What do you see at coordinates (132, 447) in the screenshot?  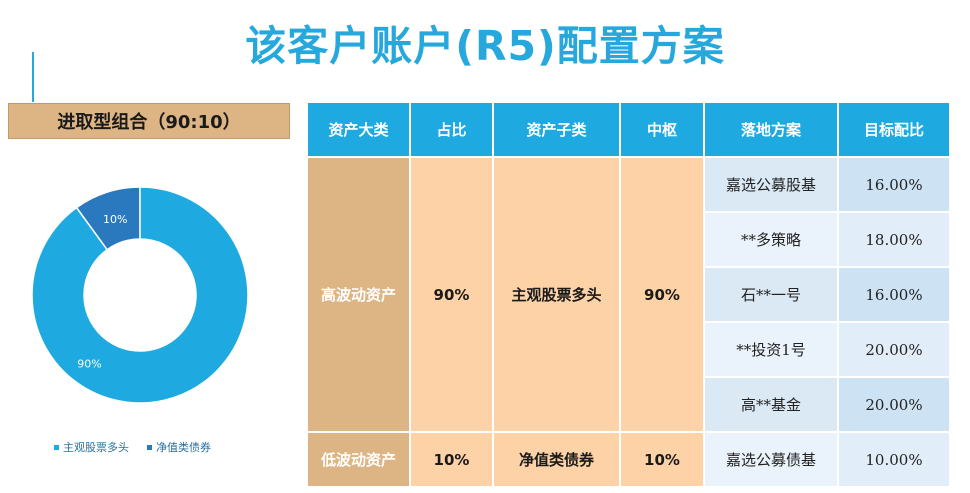 I see `chart-legend: 主观股票多头 净值类债券` at bounding box center [132, 447].